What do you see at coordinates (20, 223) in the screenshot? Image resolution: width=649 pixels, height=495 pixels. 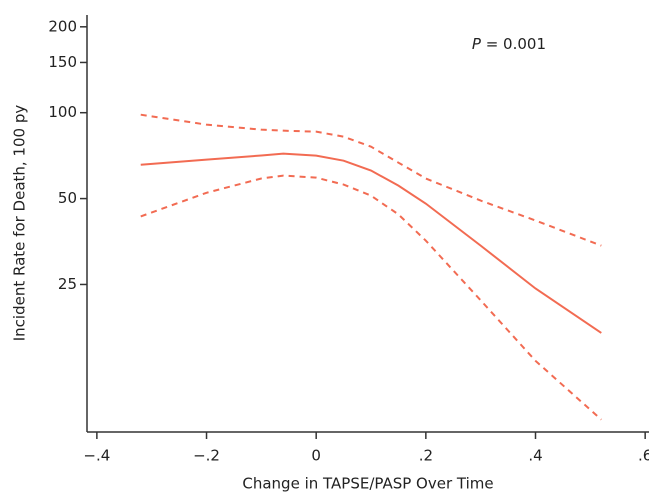 I see `y-axis-label: Incident Rate for Death, 100 py` at bounding box center [20, 223].